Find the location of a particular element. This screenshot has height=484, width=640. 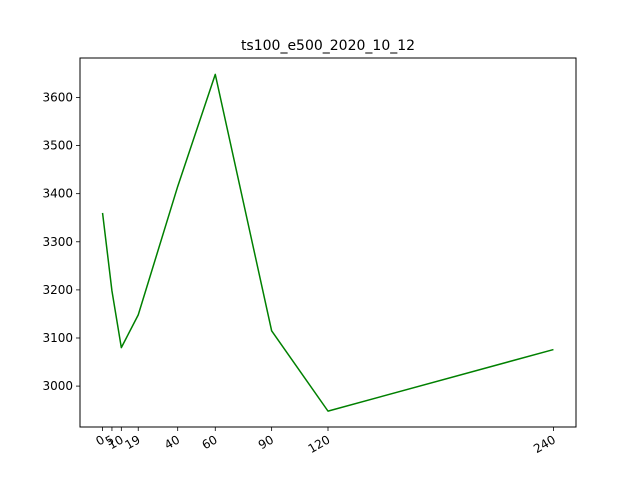

chart-title: ts100_e500_2020_10_12 is located at coordinates (328, 46).